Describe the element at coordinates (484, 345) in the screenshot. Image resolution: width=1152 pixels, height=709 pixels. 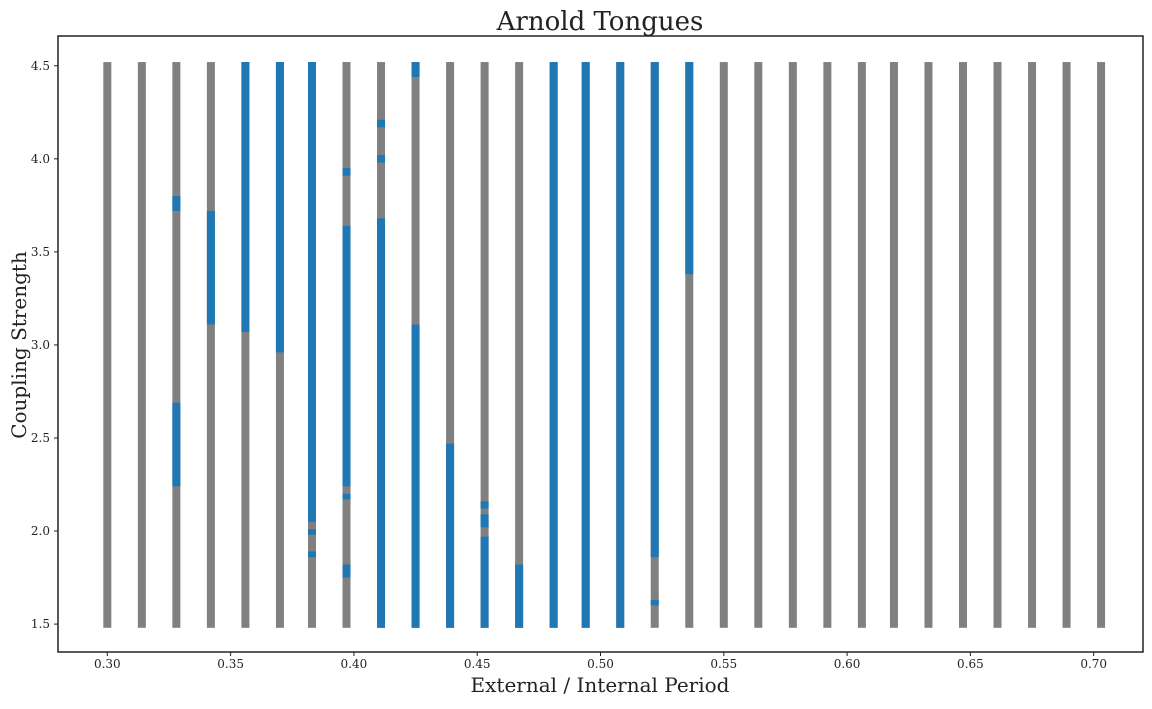
I see `bar-11-unlocked` at that location.